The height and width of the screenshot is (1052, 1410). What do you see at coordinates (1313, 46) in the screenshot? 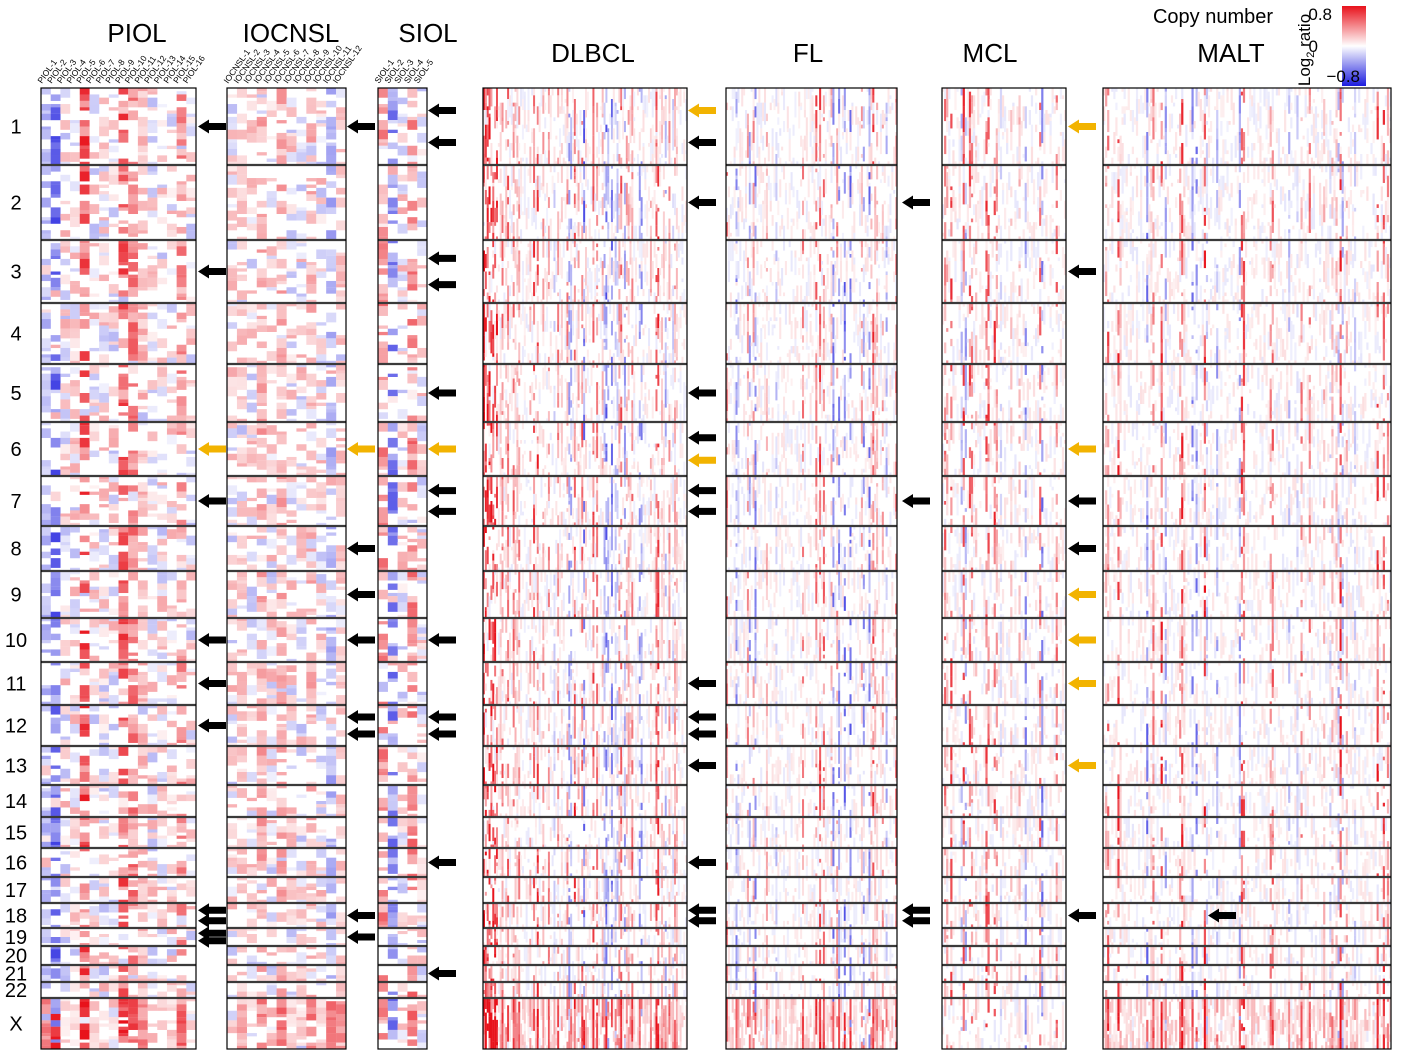
I see `colorbar-tick-mid: 0` at bounding box center [1313, 46].